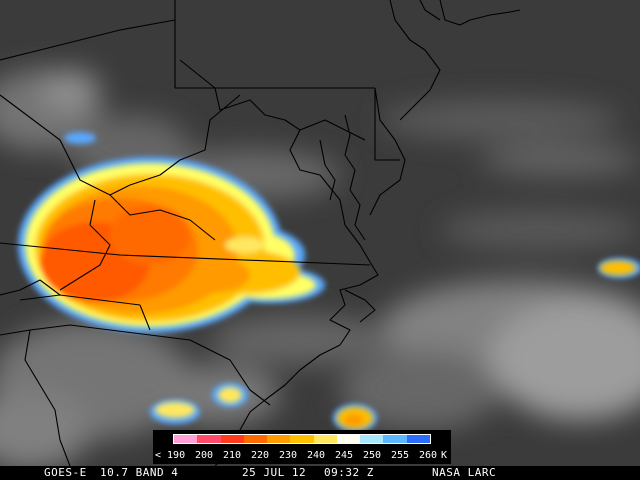 The width and height of the screenshot is (640, 480). What do you see at coordinates (232, 455) in the screenshot?
I see `colorbar-label-2: 210` at bounding box center [232, 455].